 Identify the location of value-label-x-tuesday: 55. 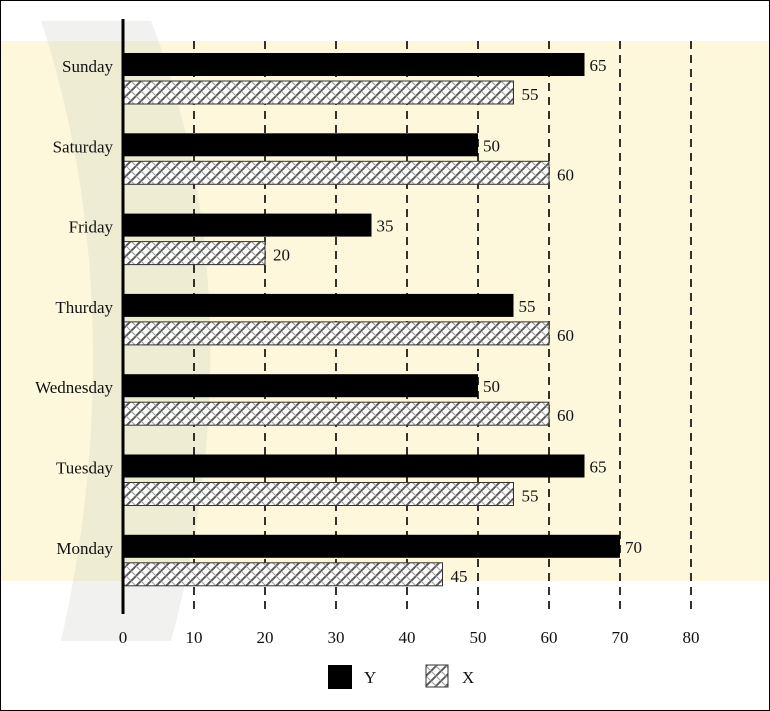
(530, 496).